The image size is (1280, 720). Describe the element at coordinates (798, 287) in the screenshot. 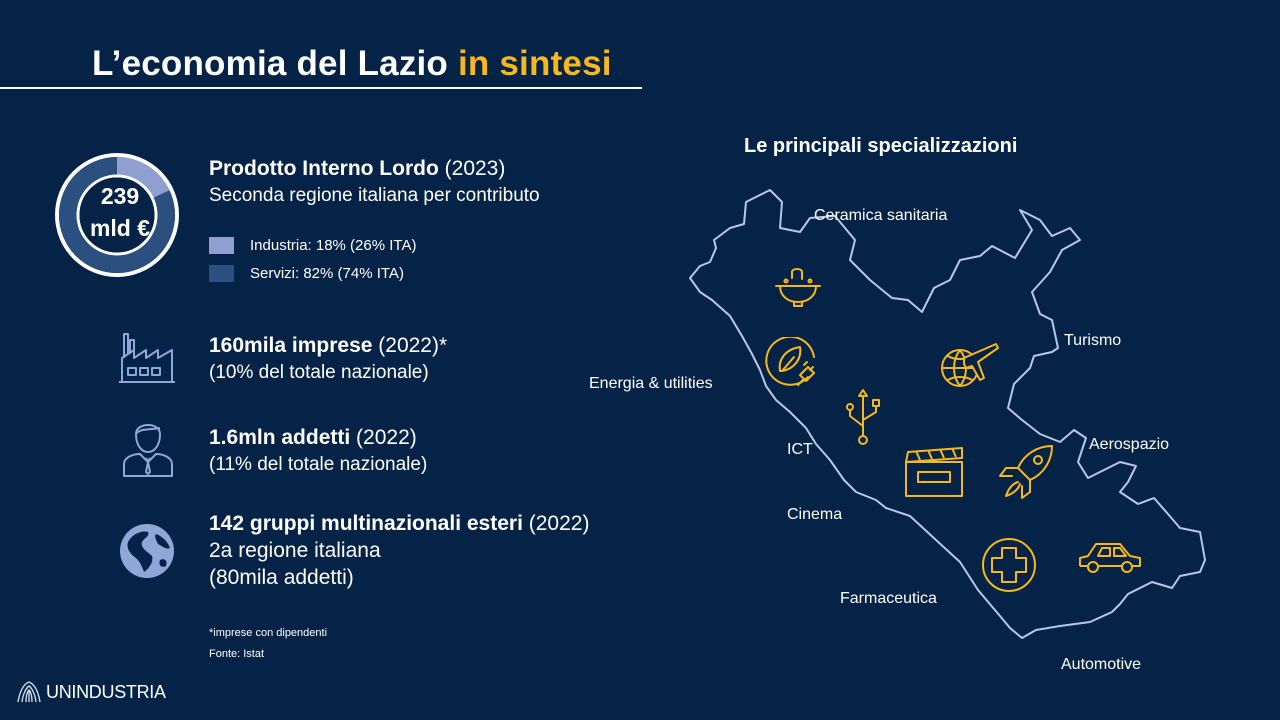

I see `sink-icon` at that location.